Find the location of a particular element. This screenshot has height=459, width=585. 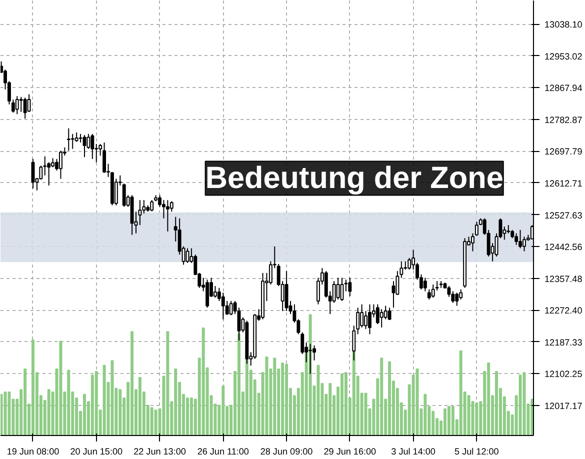

y-tick-label: 12272.40 is located at coordinates (563, 311).